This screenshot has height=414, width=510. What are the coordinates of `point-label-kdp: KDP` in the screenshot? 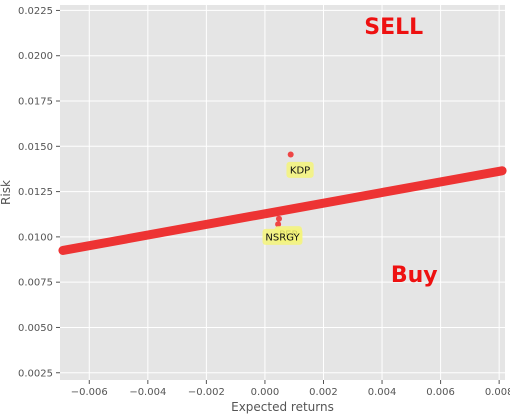 It's located at (300, 169).